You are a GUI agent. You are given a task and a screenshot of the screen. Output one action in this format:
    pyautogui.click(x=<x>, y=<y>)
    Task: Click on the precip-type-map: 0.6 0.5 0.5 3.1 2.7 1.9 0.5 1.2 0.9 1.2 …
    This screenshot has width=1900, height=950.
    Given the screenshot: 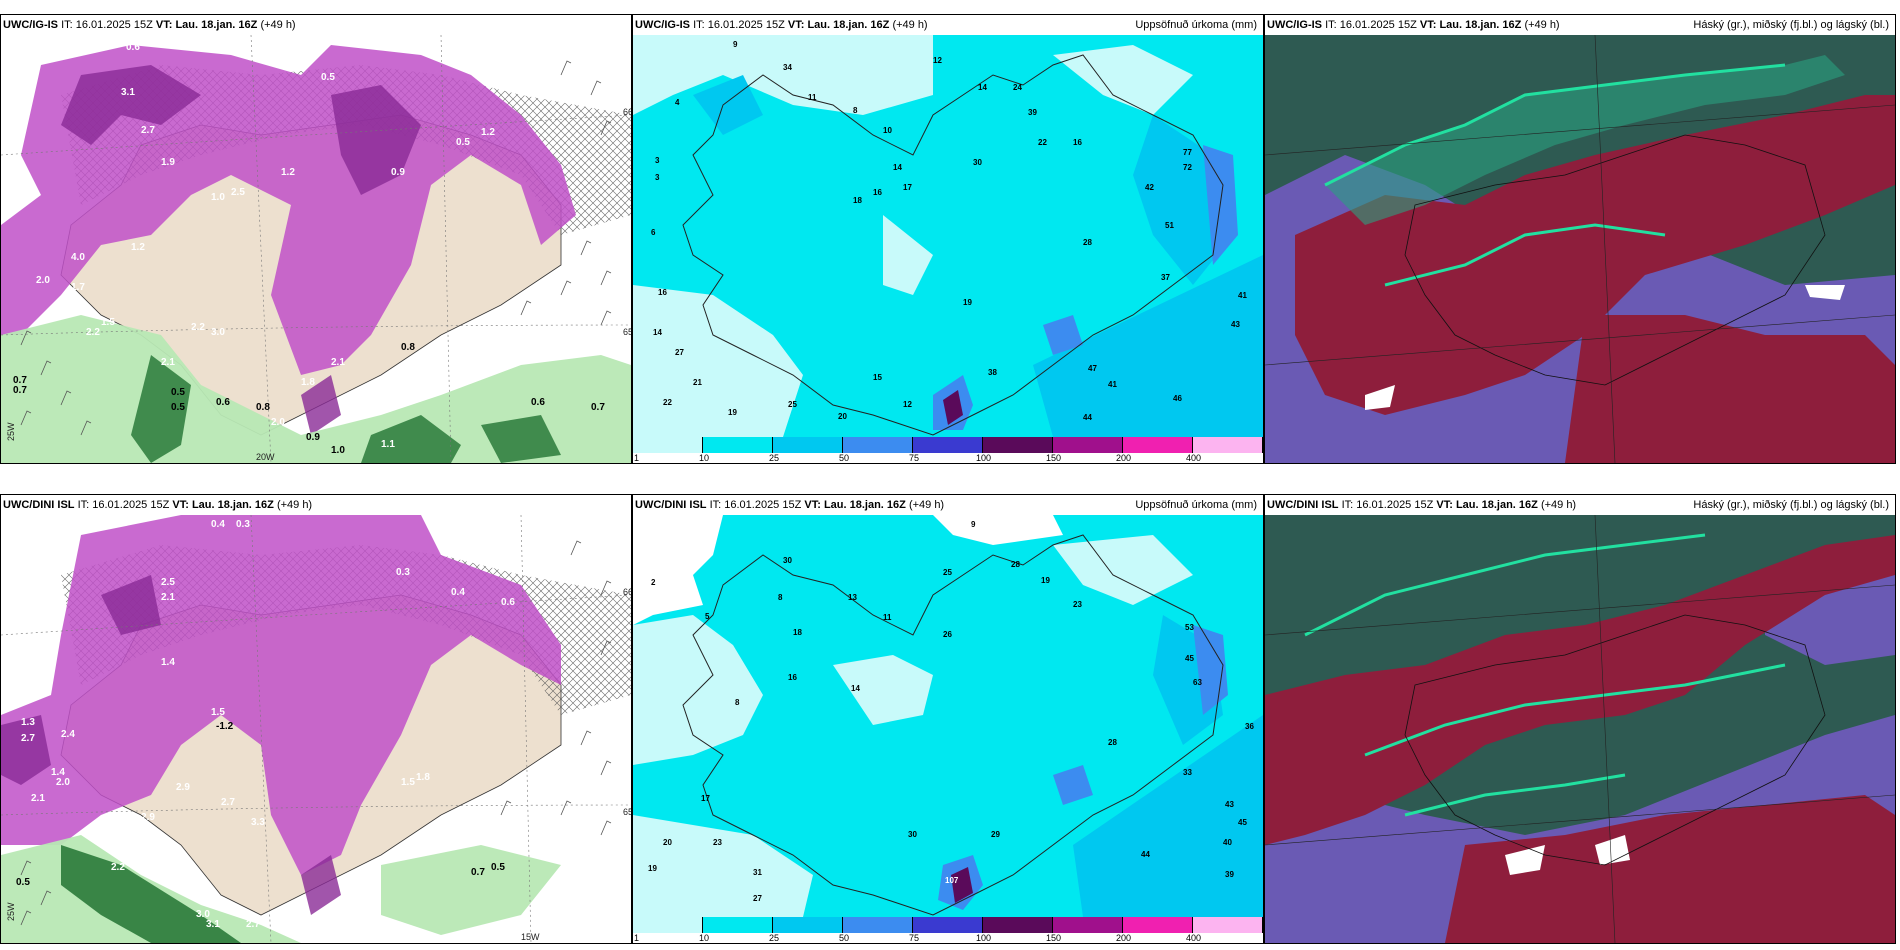 What is the action you would take?
    pyautogui.click(x=316, y=249)
    